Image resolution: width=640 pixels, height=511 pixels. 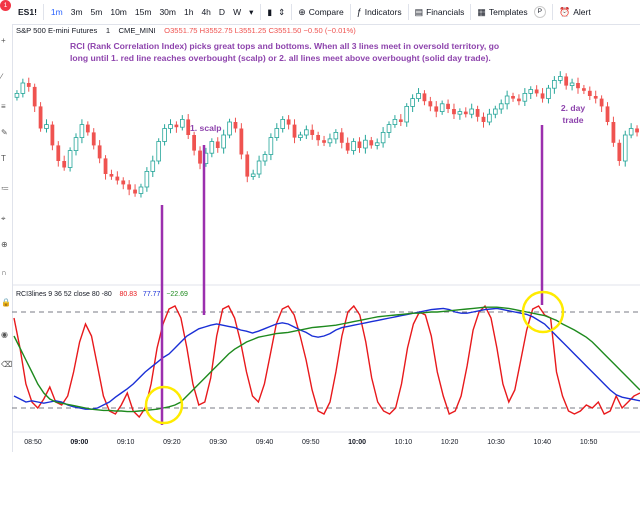 I want to click on brush-icon: ✎, so click(x=4, y=132).